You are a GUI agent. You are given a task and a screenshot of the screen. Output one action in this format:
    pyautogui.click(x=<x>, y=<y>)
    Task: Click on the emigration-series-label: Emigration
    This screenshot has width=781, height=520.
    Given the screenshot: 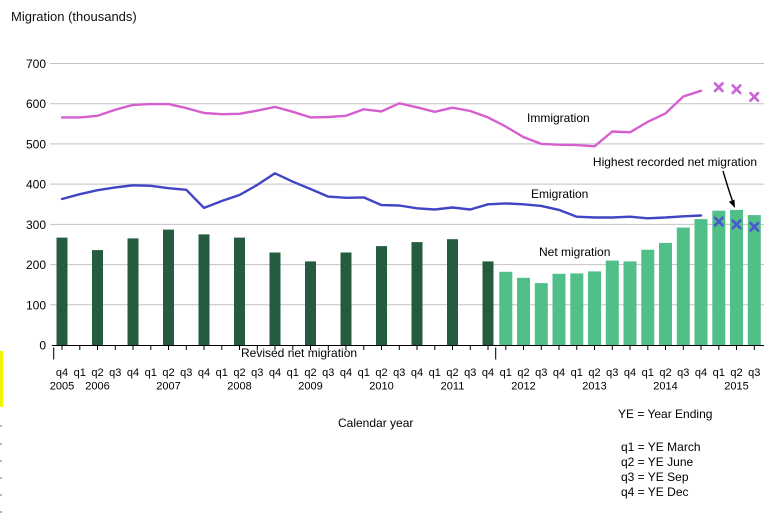 What is the action you would take?
    pyautogui.click(x=560, y=194)
    